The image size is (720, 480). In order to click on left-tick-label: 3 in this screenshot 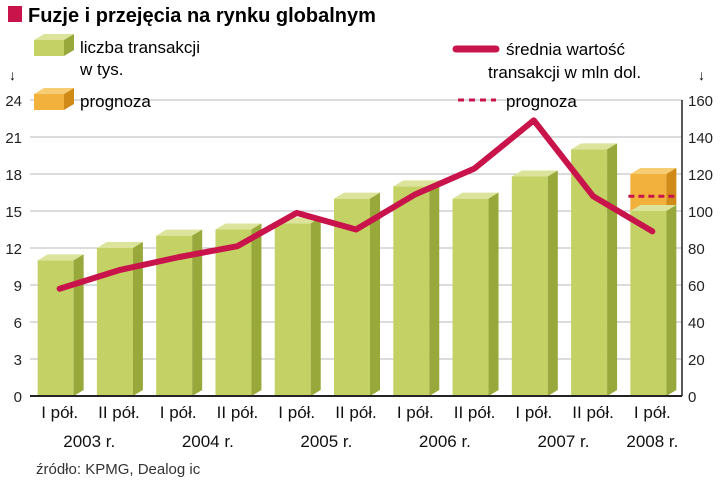, I will do `click(18, 360)`.